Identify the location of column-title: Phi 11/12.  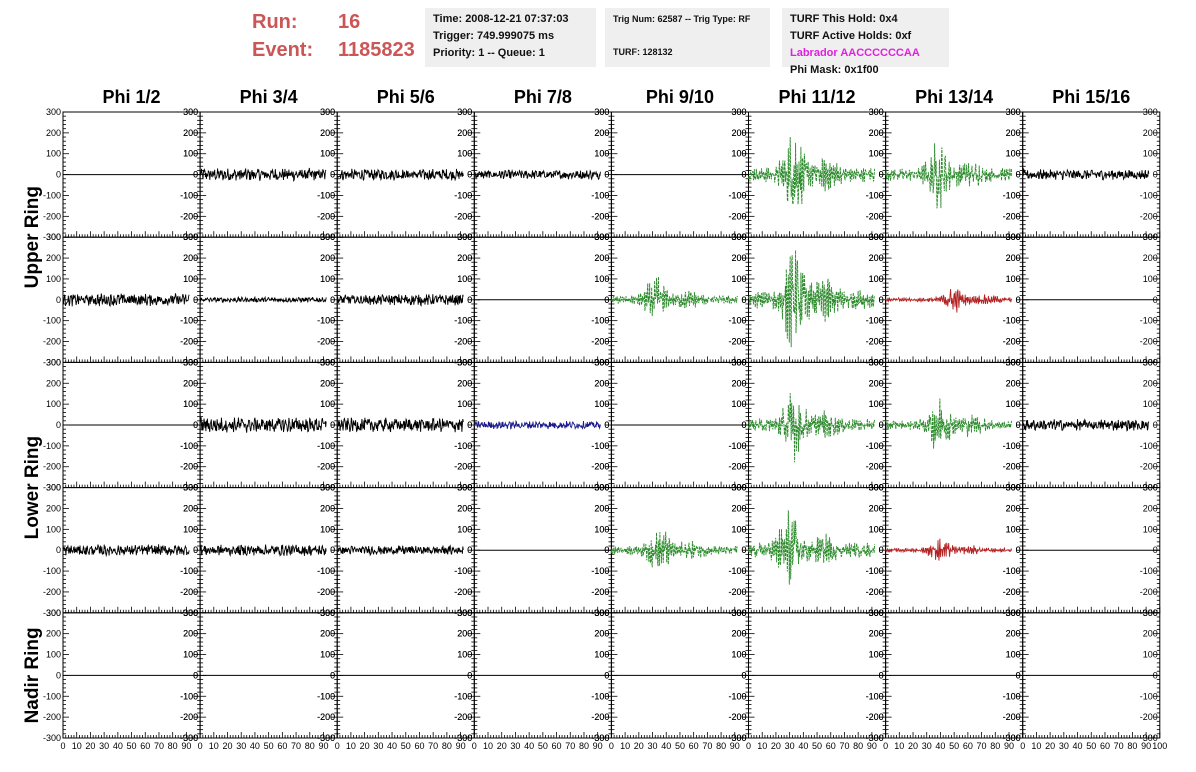
(817, 97).